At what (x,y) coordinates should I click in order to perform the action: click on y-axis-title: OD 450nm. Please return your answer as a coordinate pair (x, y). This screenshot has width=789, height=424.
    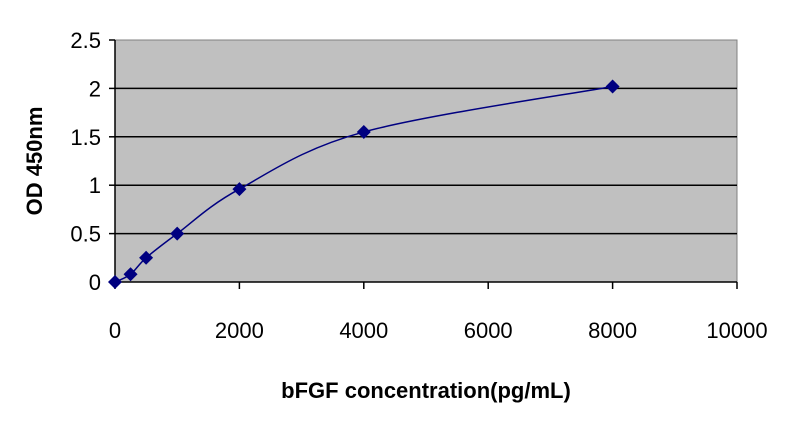
    Looking at the image, I should click on (34, 161).